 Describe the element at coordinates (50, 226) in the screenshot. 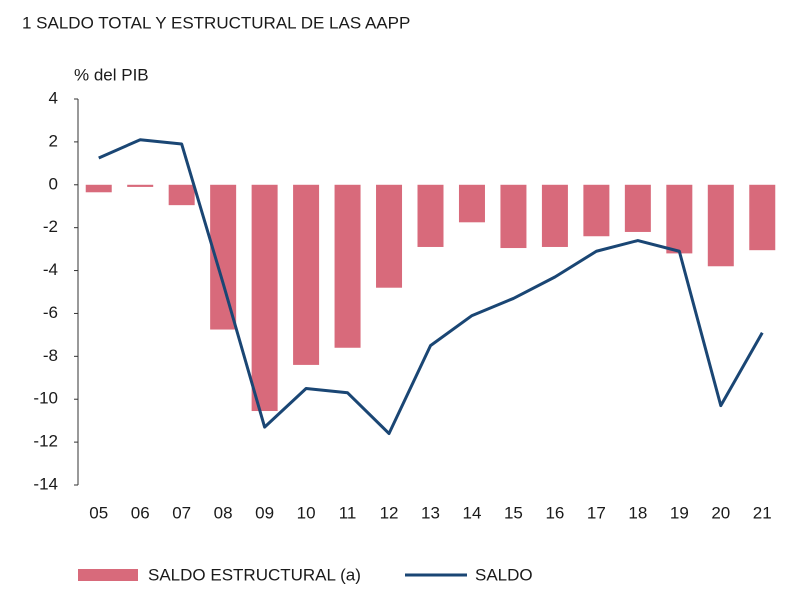

I see `y-tick-label: -2` at that location.